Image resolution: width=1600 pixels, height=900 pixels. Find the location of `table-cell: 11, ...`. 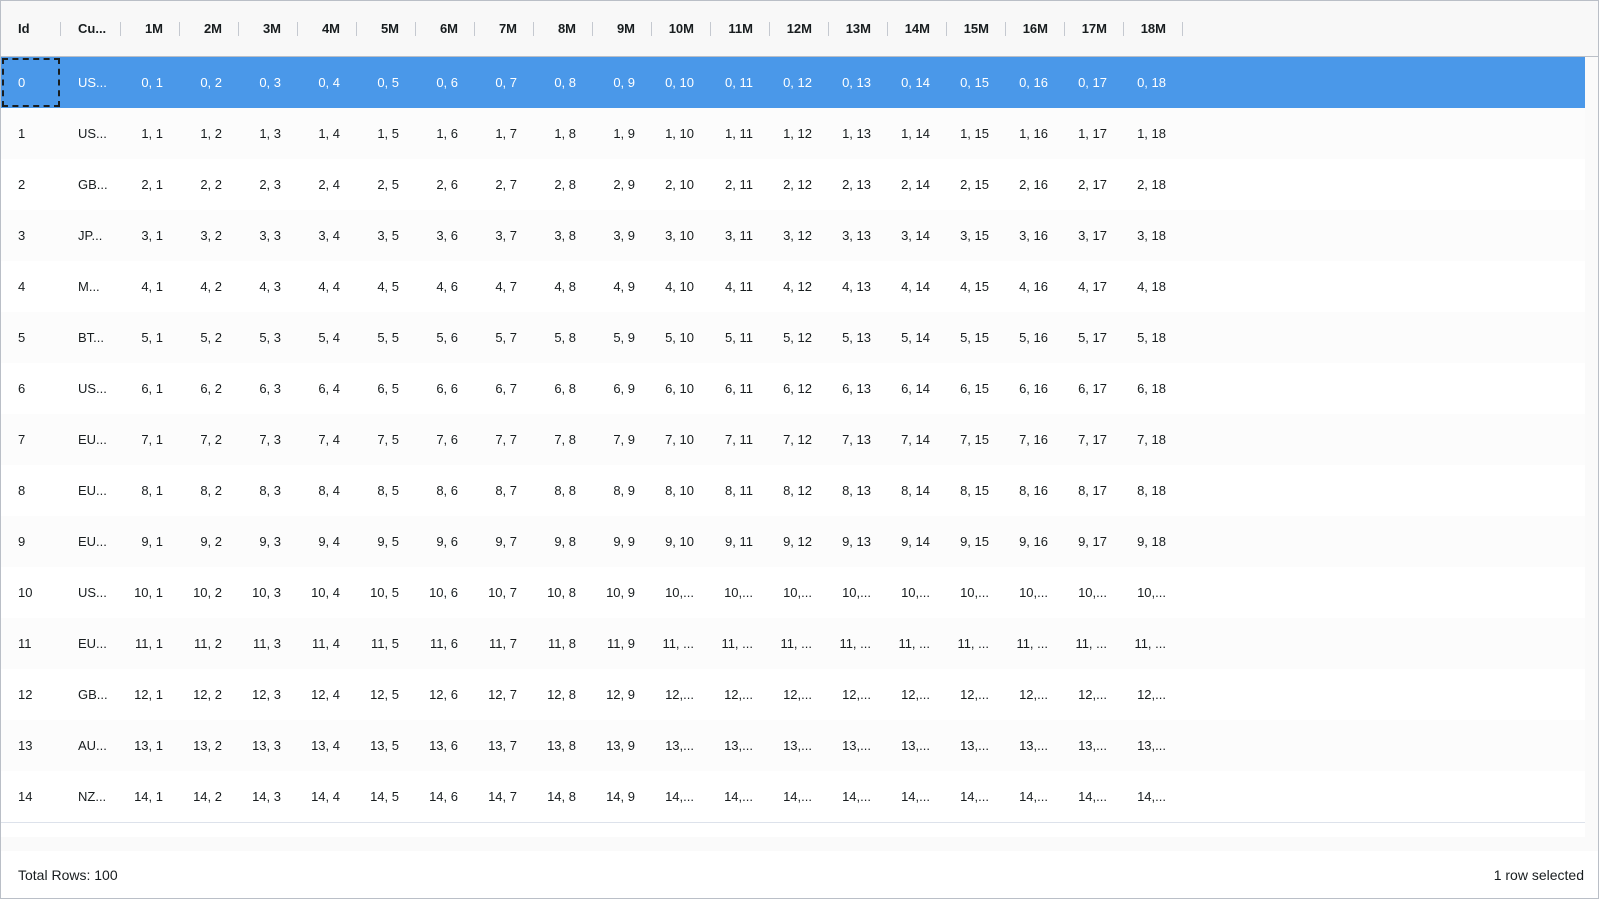

table-cell: 11, ... is located at coordinates (681, 643).